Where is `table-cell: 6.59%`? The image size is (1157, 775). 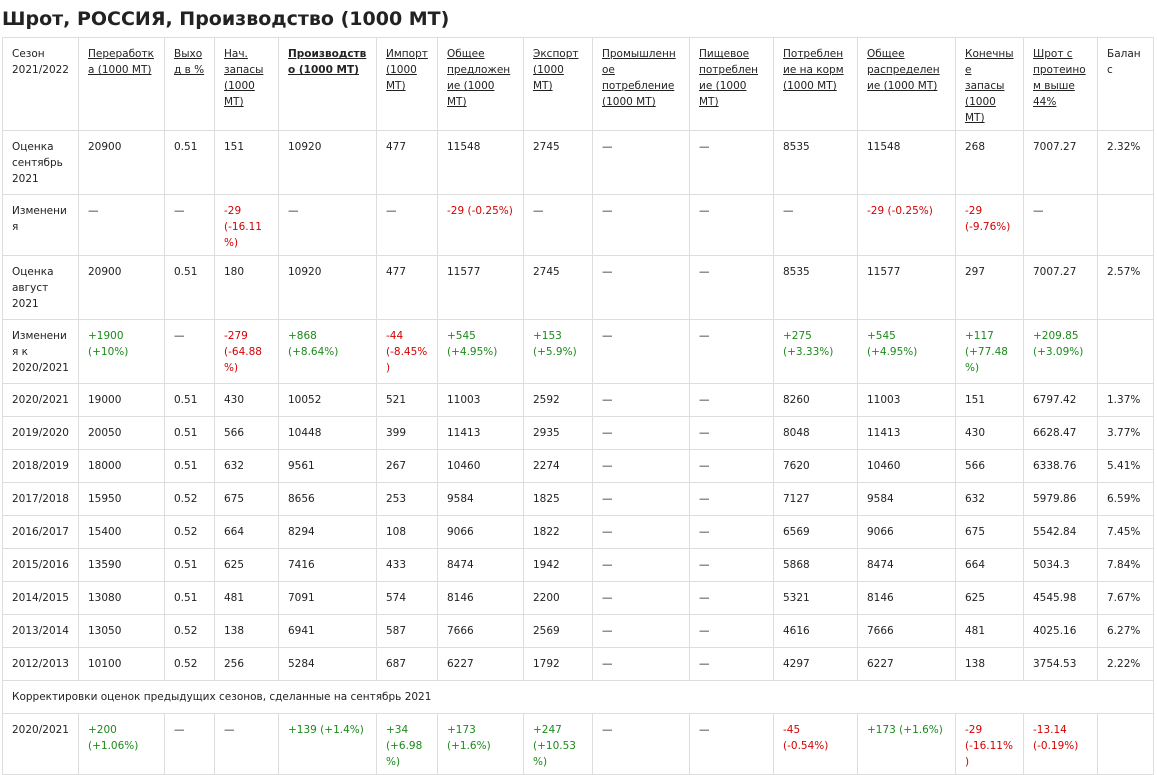
table-cell: 6.59% is located at coordinates (1125, 499).